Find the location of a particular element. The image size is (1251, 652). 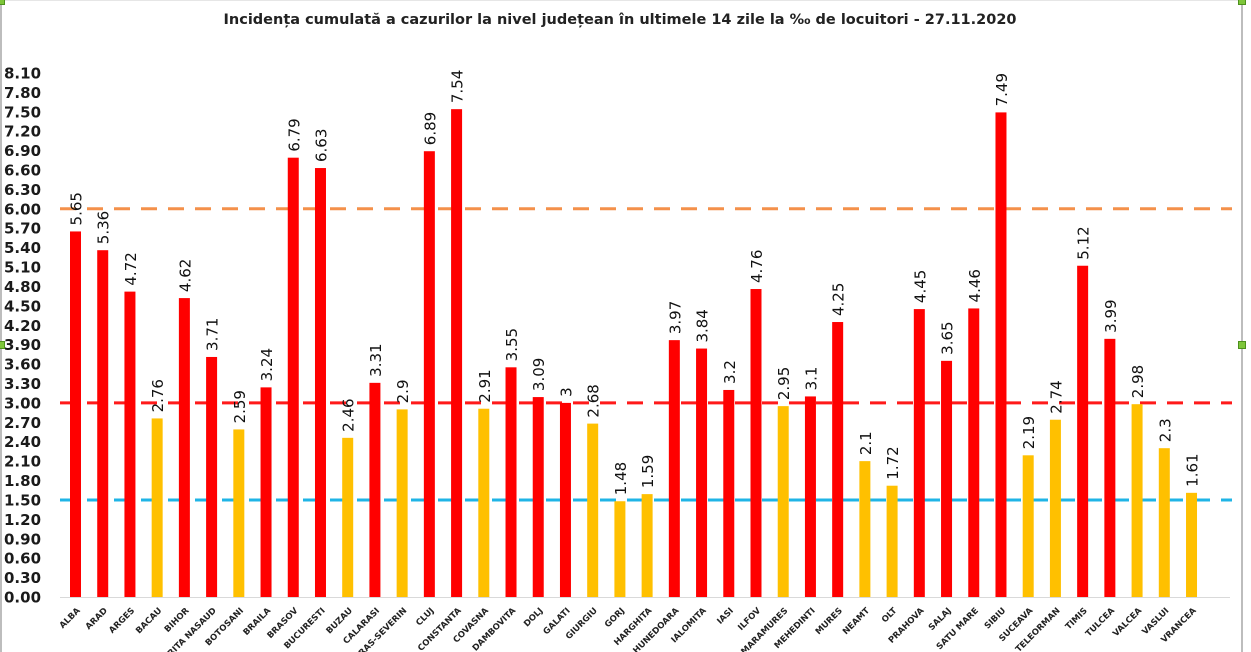

data-label: 3.24 is located at coordinates (267, 364).